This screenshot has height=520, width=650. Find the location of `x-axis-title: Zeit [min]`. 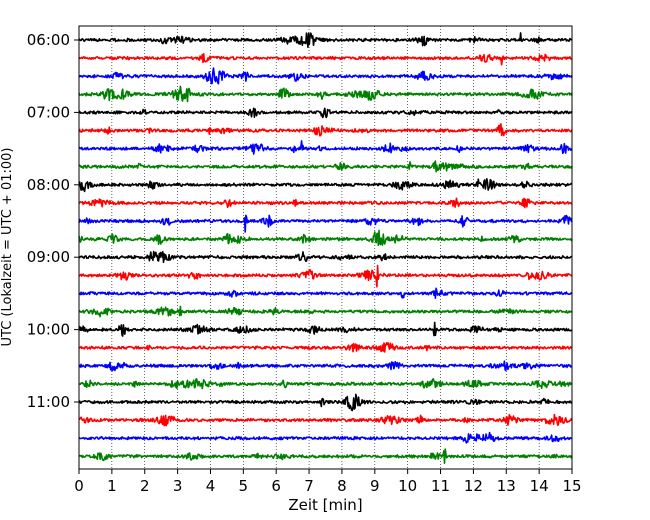

x-axis-title: Zeit [min] is located at coordinates (325, 505).